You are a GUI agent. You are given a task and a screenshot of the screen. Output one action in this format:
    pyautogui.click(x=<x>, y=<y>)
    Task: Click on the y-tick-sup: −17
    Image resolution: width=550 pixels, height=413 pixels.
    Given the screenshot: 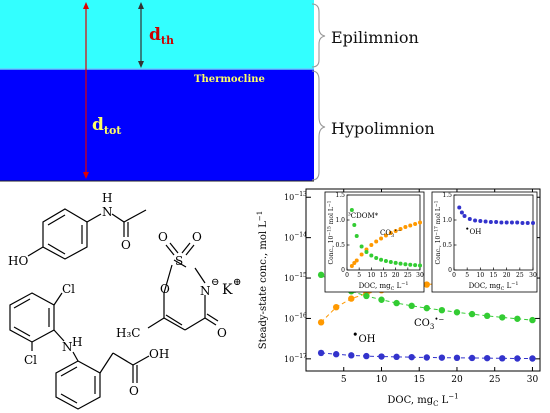 What is the action you would take?
    pyautogui.click(x=300, y=356)
    